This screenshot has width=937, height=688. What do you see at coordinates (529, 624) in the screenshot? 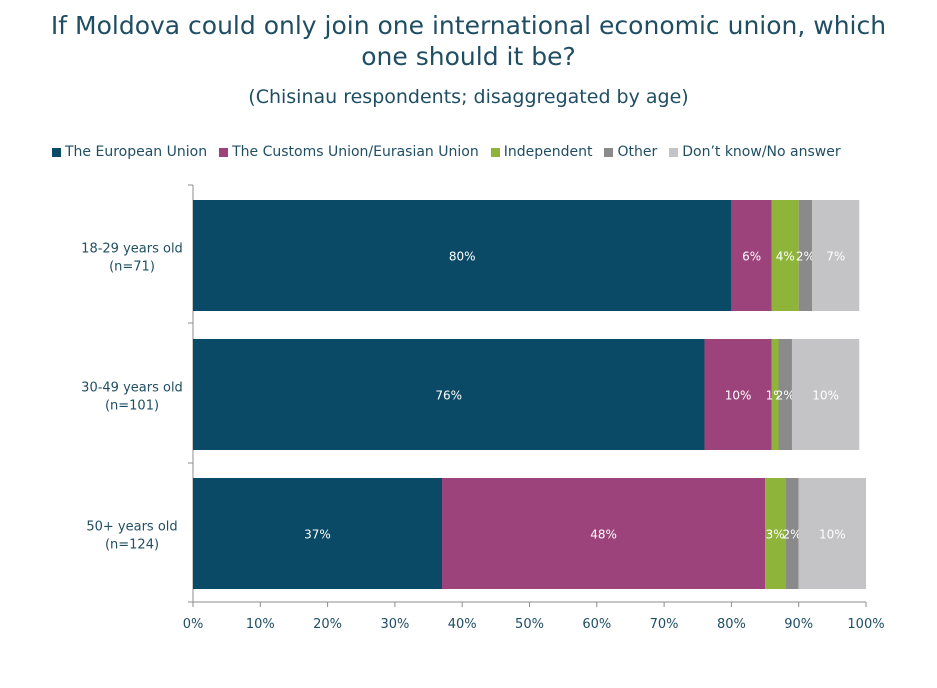
I see `x-tick-label: 50%` at bounding box center [529, 624].